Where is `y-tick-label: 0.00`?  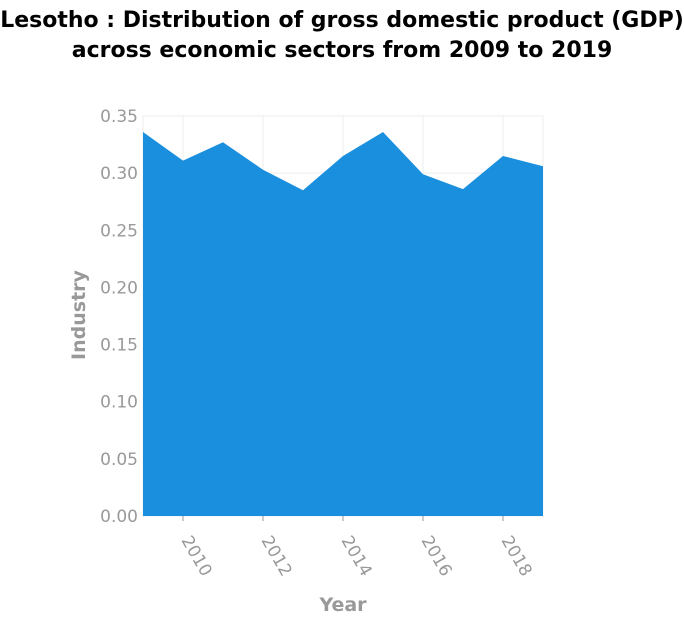
y-tick-label: 0.00 is located at coordinates (119, 517).